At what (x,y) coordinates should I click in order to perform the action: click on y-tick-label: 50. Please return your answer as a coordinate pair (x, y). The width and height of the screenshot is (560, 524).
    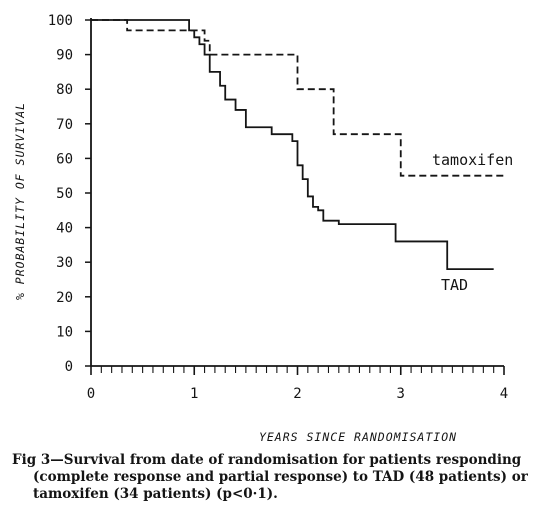
    Looking at the image, I should click on (64, 194).